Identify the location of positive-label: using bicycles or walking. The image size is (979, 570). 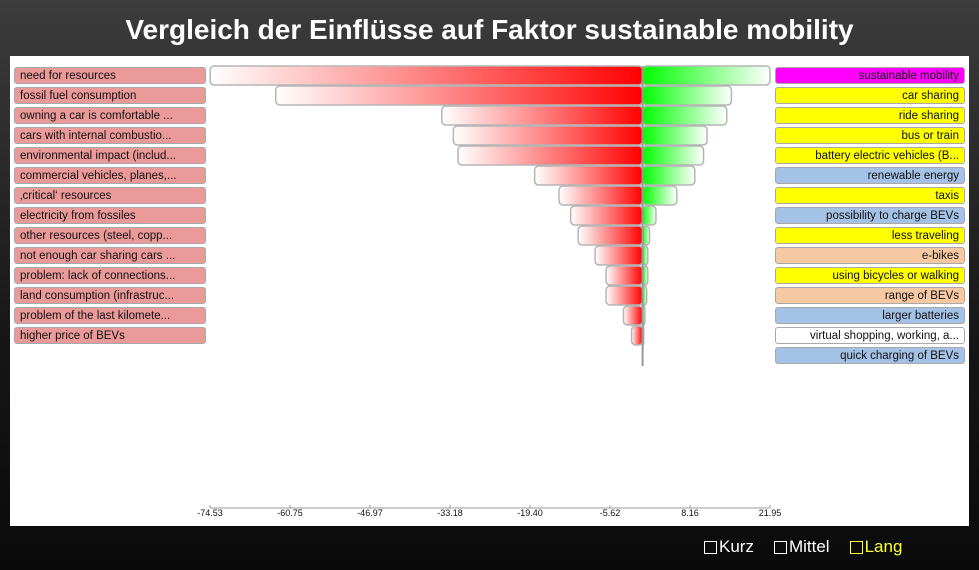
(870, 275).